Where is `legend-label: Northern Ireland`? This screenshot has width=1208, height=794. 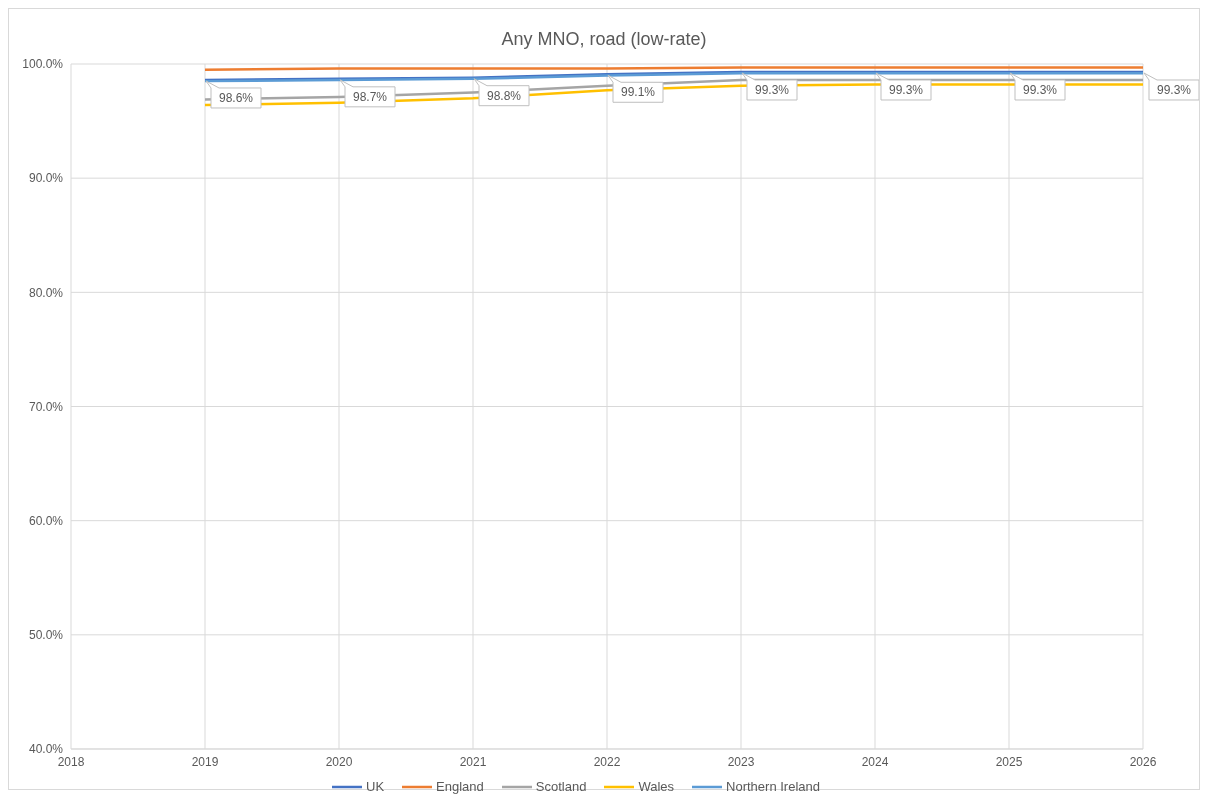 legend-label: Northern Ireland is located at coordinates (772, 786).